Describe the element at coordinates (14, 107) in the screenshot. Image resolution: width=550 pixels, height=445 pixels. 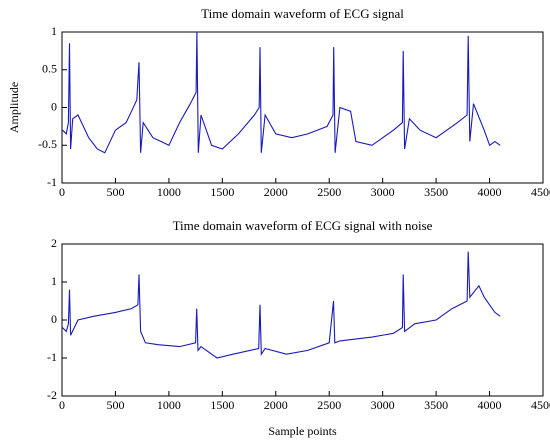
I see `y-axis-label: Amplitude` at that location.